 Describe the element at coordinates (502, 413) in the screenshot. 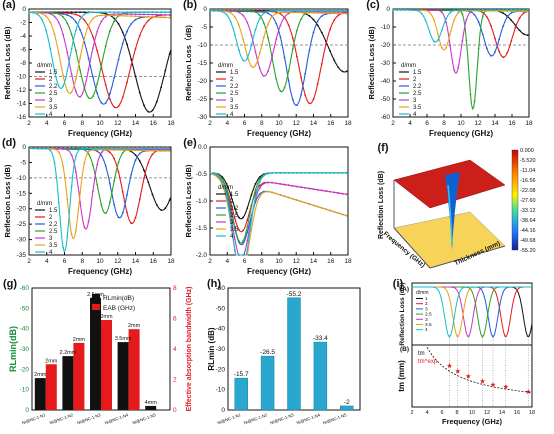

I see `x-tick-label: 14` at that location.